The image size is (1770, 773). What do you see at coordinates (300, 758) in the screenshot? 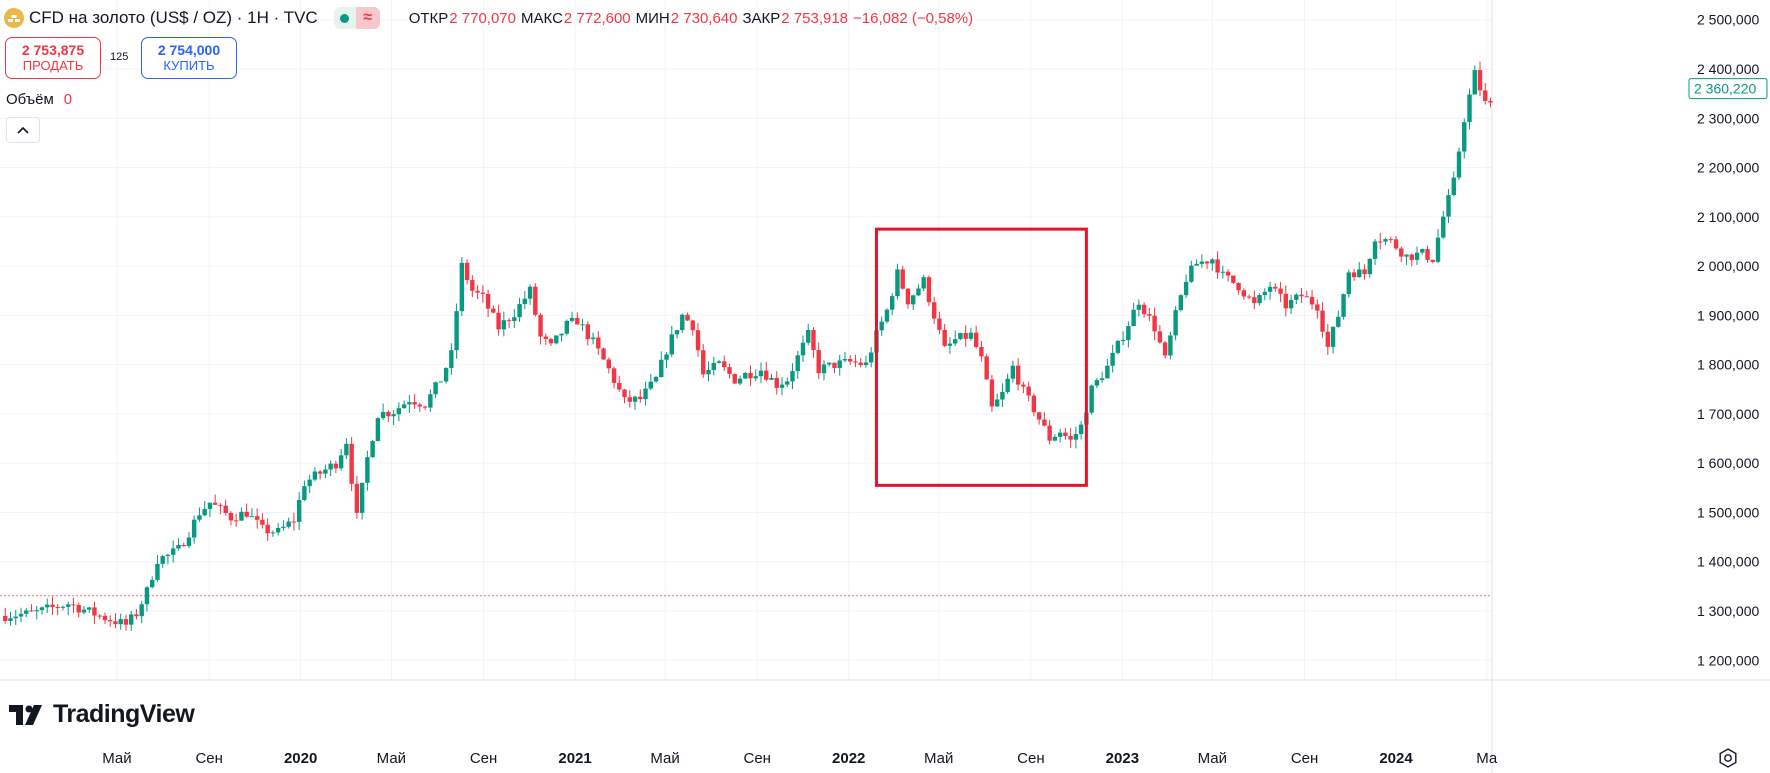
I see `x-tick-label: 2020` at bounding box center [300, 758].